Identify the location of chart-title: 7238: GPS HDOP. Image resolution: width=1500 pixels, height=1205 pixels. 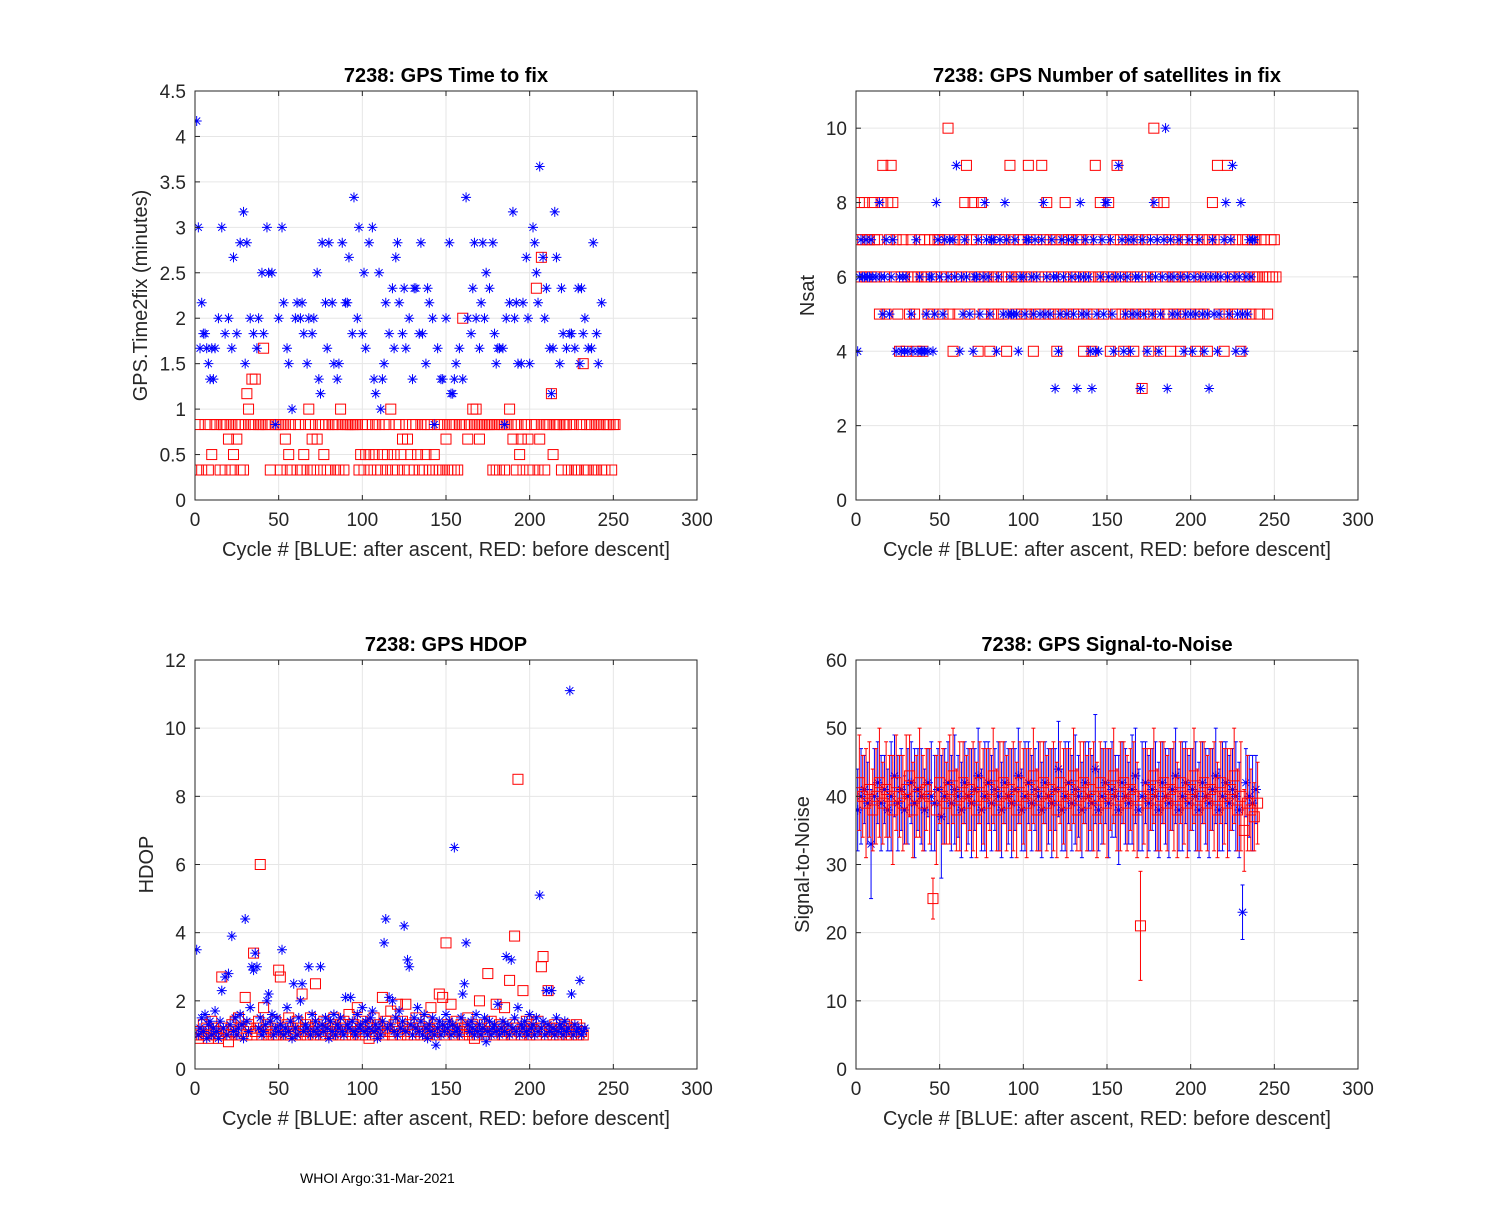
(446, 645).